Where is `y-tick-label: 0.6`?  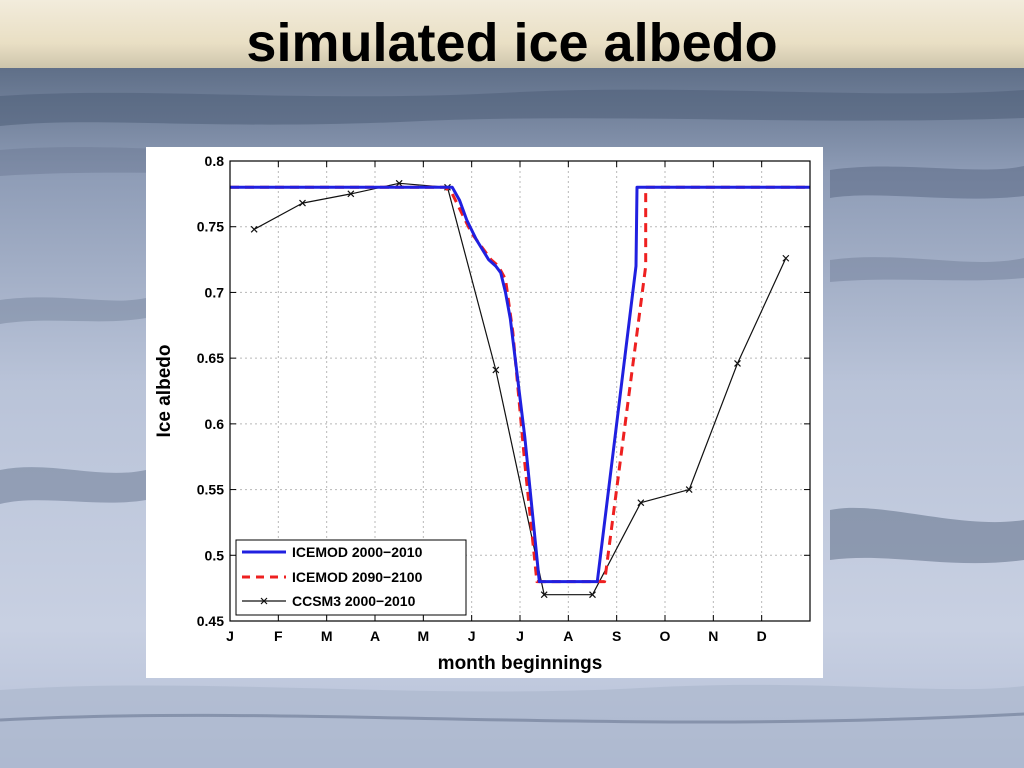
y-tick-label: 0.6 is located at coordinates (215, 424).